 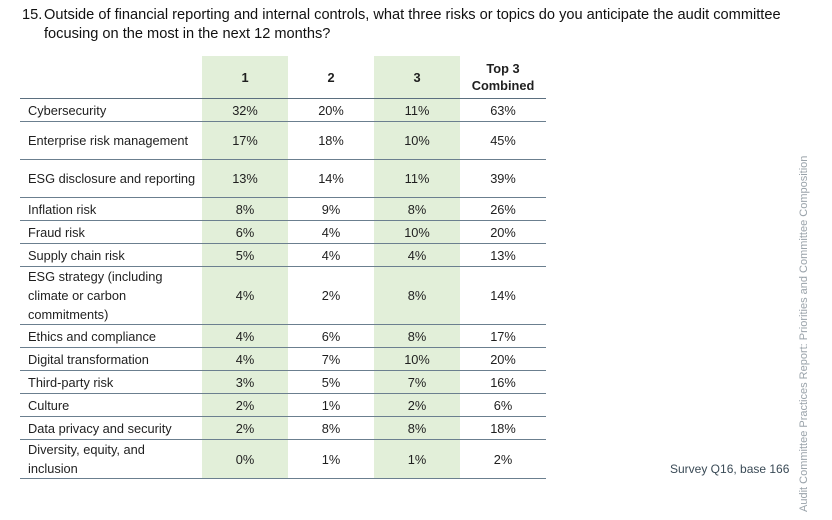 I want to click on top3-combined-value: 16%, so click(x=503, y=382).